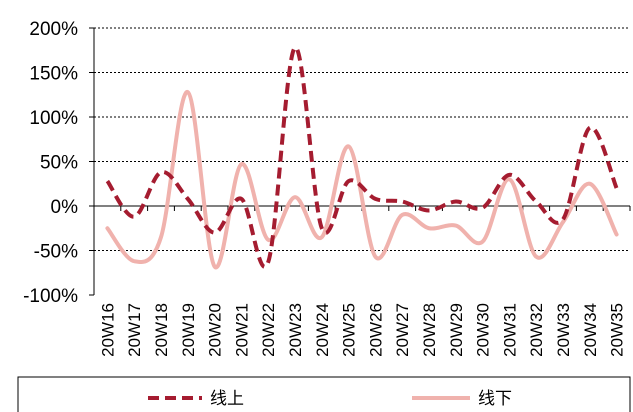  What do you see at coordinates (536, 330) in the screenshot?
I see `x-tick-label: 20W32` at bounding box center [536, 330].